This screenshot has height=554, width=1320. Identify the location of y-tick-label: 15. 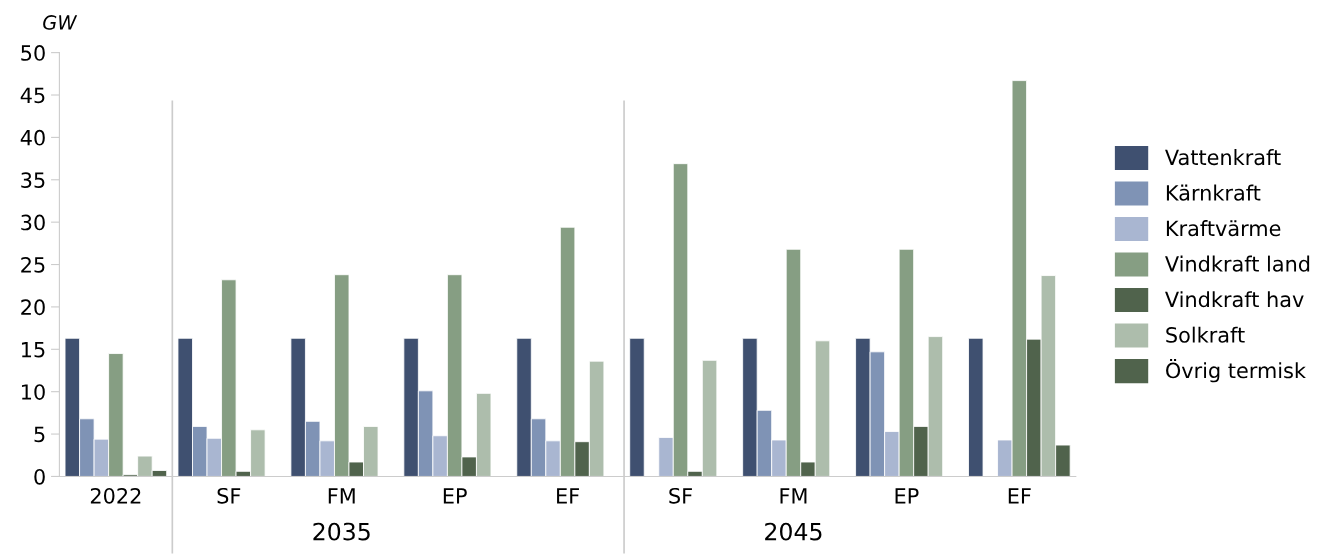
(33, 350).